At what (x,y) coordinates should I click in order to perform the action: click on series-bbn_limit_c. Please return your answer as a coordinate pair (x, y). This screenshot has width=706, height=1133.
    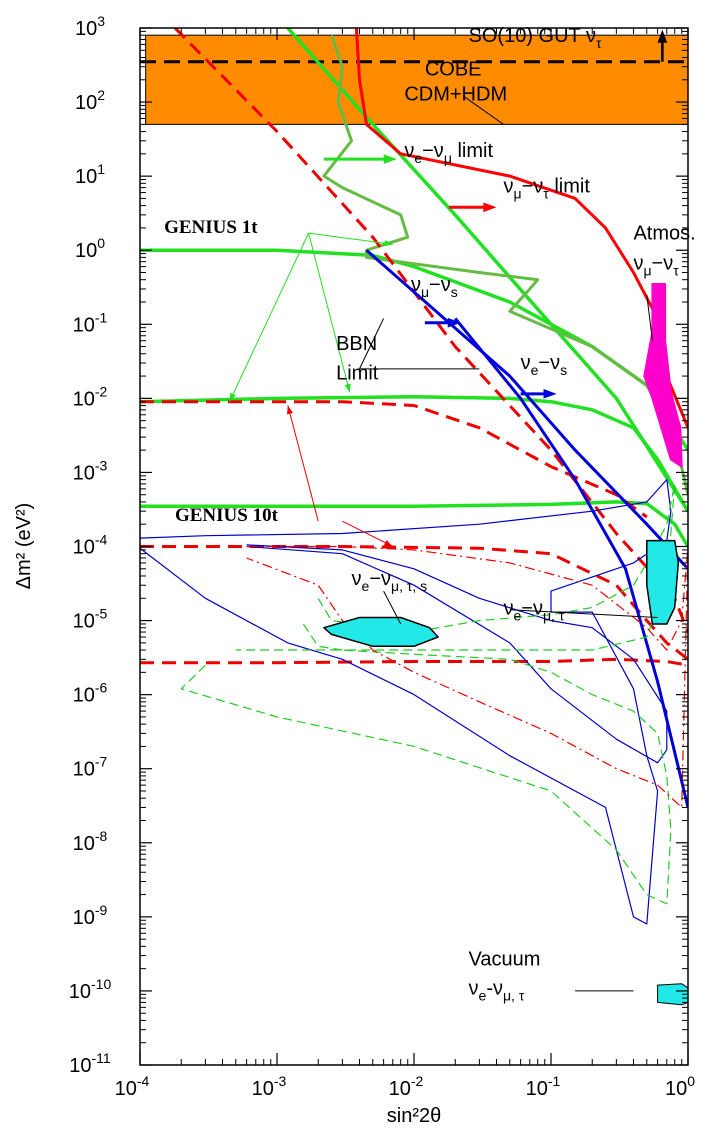
    Looking at the image, I should click on (414, 603).